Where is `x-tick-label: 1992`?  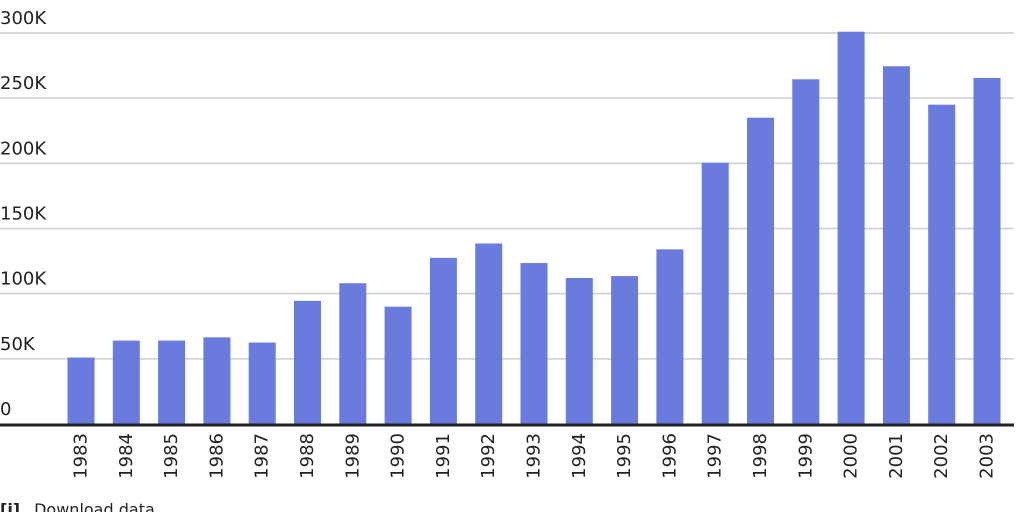 x-tick-label: 1992 is located at coordinates (488, 456).